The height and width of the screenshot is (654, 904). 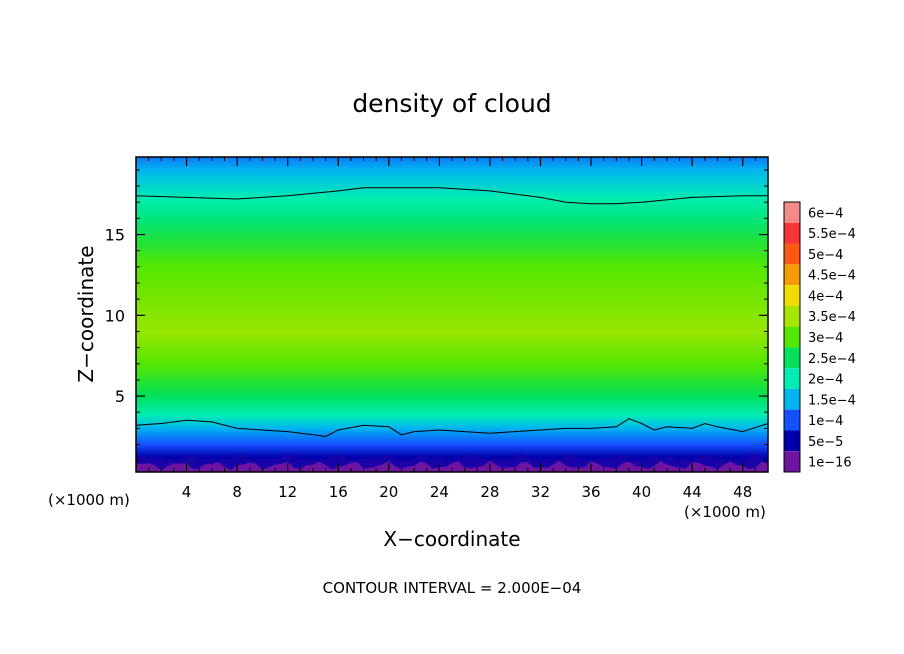 What do you see at coordinates (832, 276) in the screenshot?
I see `colorbar-label: 4.5e−4` at bounding box center [832, 276].